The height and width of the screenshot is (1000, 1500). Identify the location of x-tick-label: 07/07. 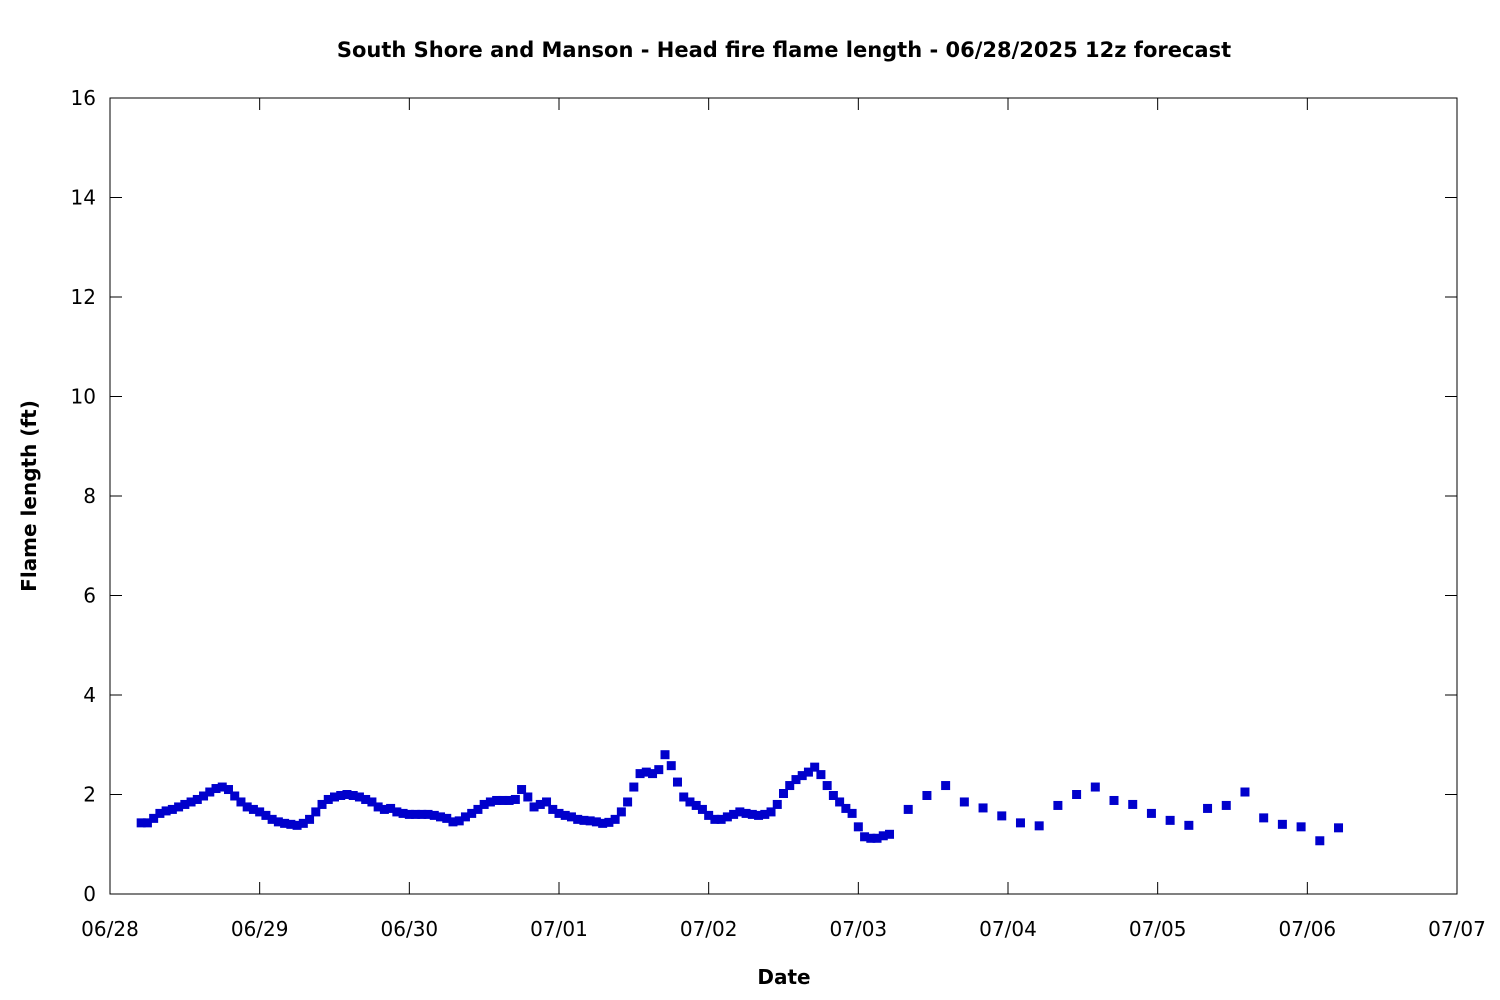
(1457, 929).